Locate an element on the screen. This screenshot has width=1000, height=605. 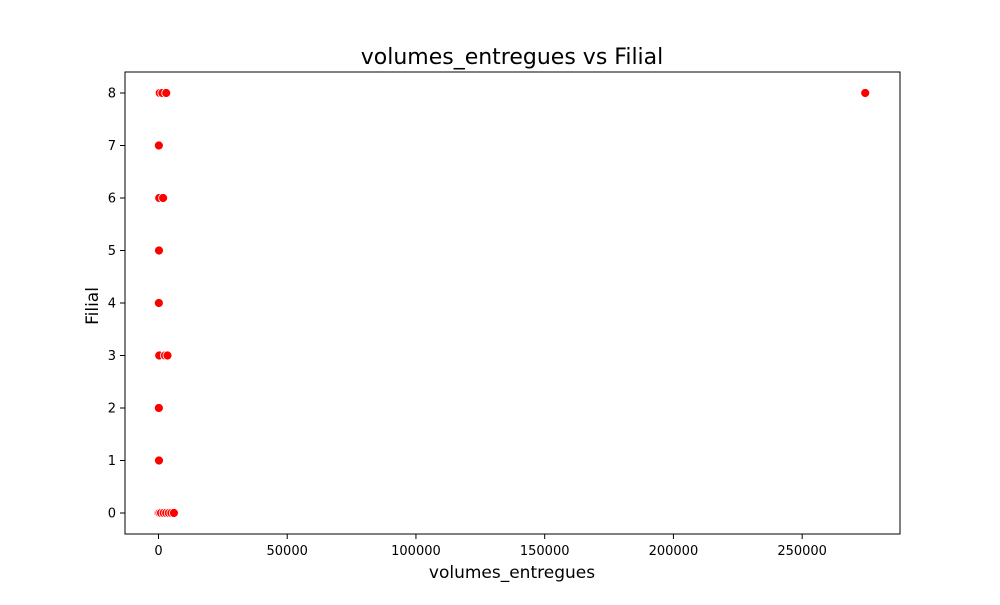
x-tick-label: 250000 is located at coordinates (802, 551).